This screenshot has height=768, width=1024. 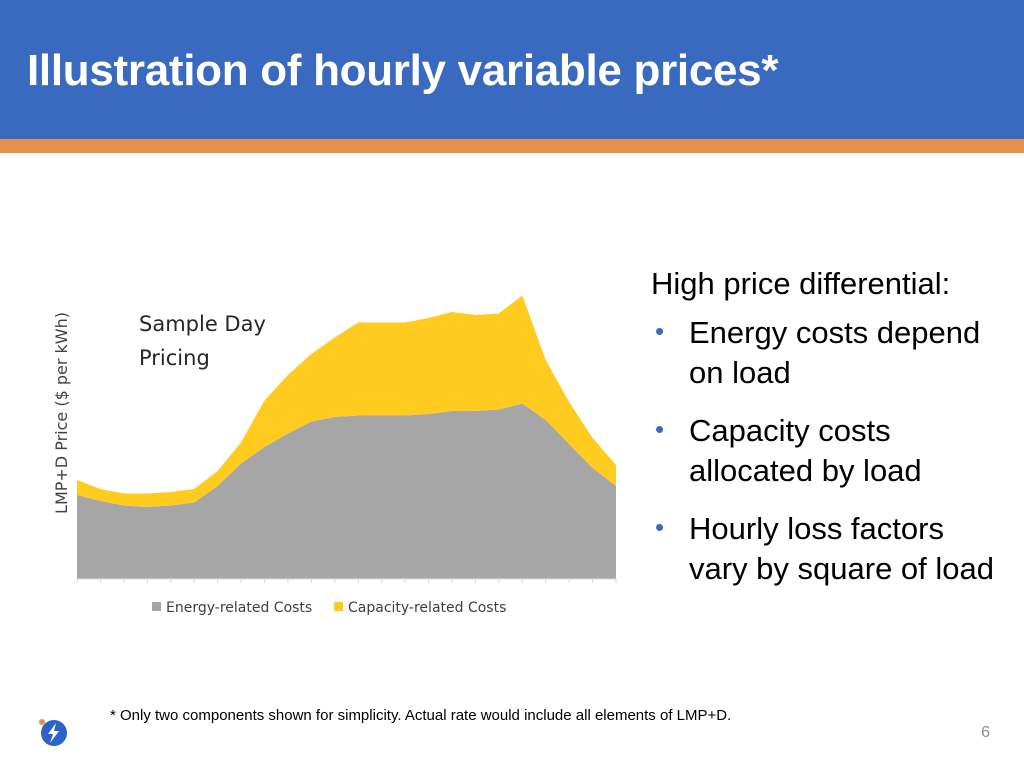 What do you see at coordinates (801, 283) in the screenshot?
I see `bullet-lead: High price differential:` at bounding box center [801, 283].